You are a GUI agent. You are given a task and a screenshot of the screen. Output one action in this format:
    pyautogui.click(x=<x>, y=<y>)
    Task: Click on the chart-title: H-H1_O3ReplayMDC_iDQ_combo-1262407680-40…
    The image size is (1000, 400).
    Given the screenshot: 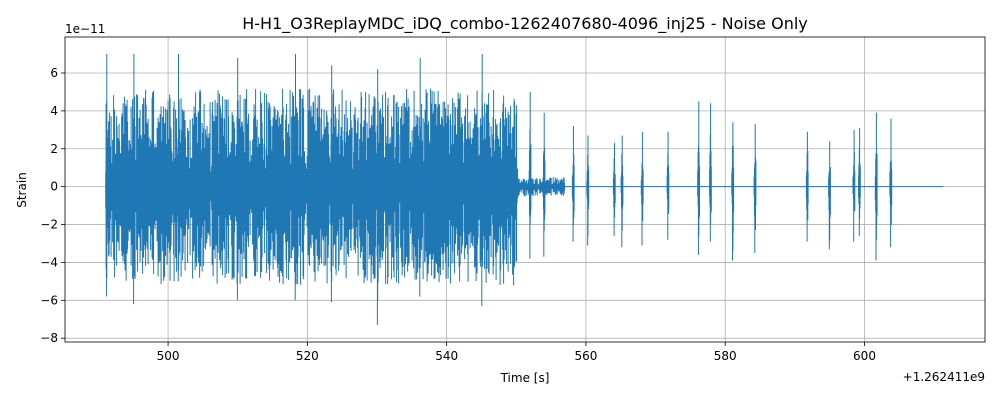 What is the action you would take?
    pyautogui.click(x=525, y=24)
    